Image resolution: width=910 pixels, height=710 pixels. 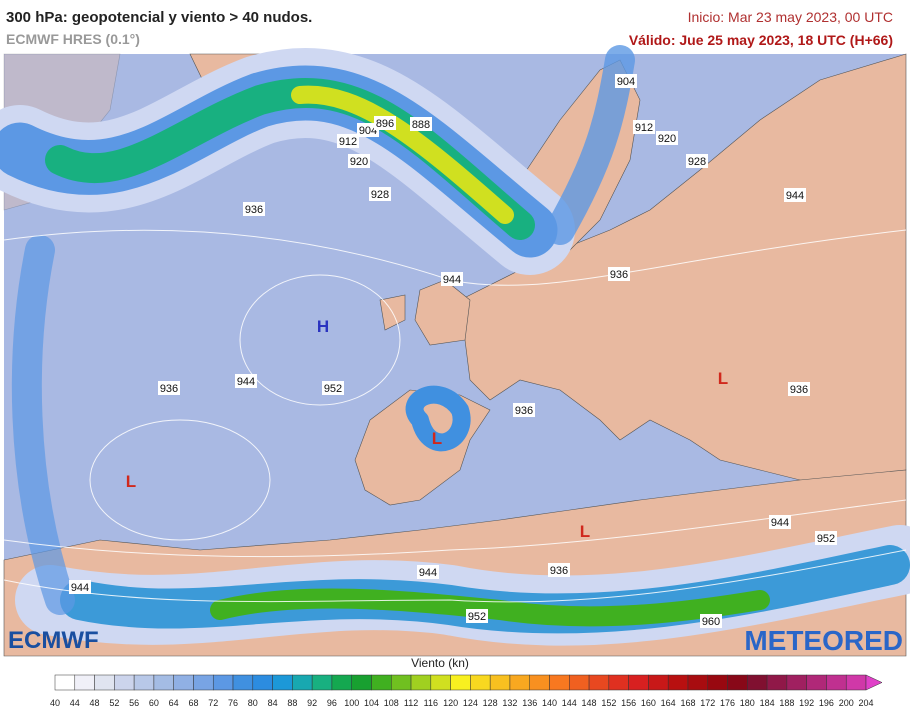 I want to click on colorbar-tick-label: 84, so click(x=273, y=703).